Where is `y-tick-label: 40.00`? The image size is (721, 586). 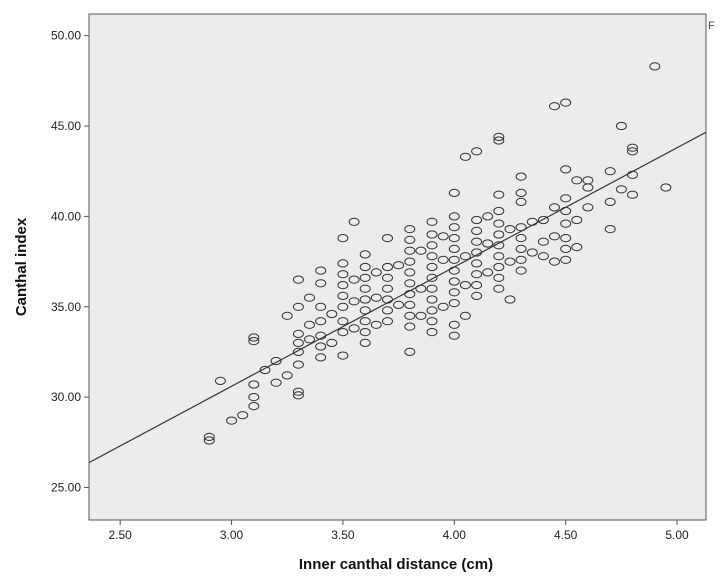
y-tick-label: 40.00 is located at coordinates (66, 216).